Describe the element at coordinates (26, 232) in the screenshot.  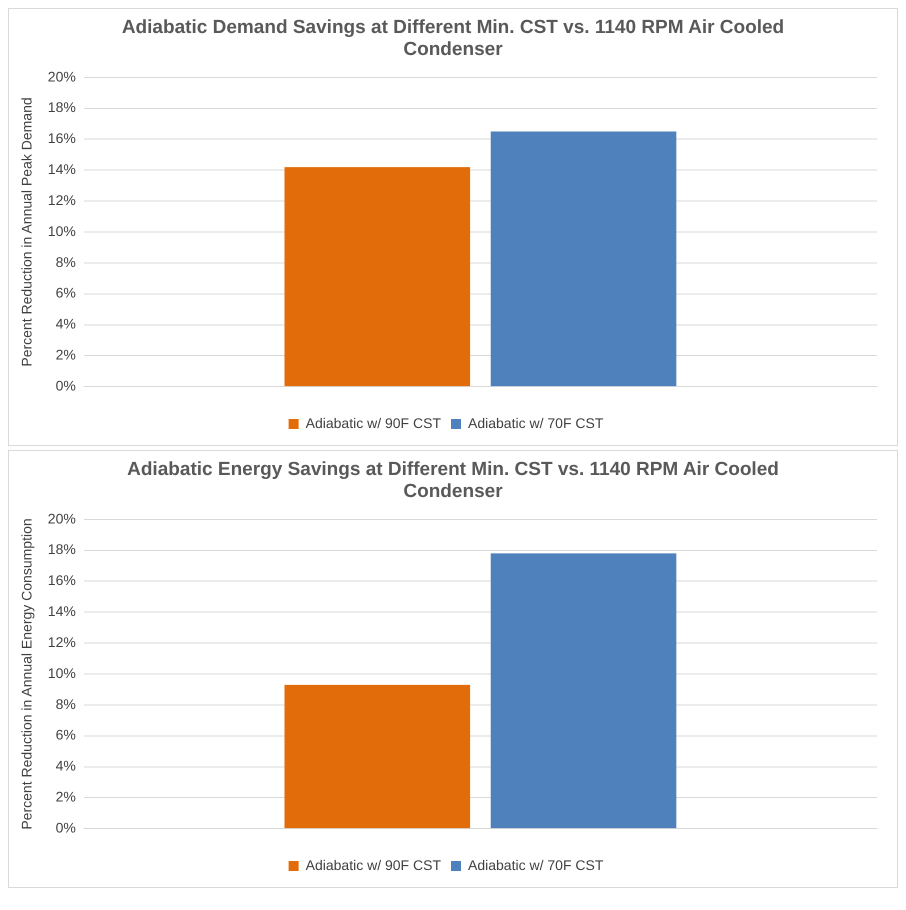
I see `y-axis-title: Percent Reduction in Annual Peak Demand` at that location.